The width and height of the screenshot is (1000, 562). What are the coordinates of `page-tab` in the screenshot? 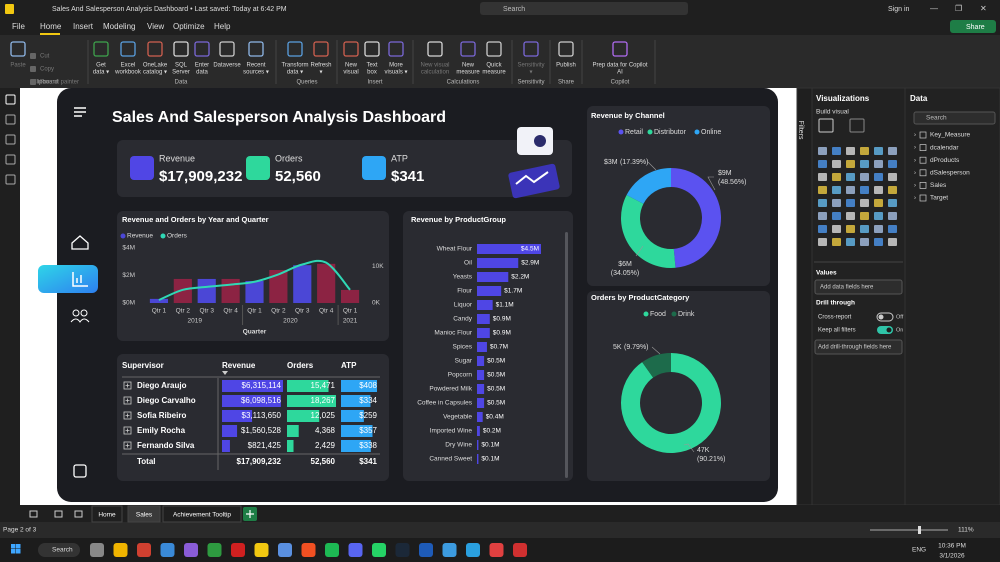 It's located at (202, 514).